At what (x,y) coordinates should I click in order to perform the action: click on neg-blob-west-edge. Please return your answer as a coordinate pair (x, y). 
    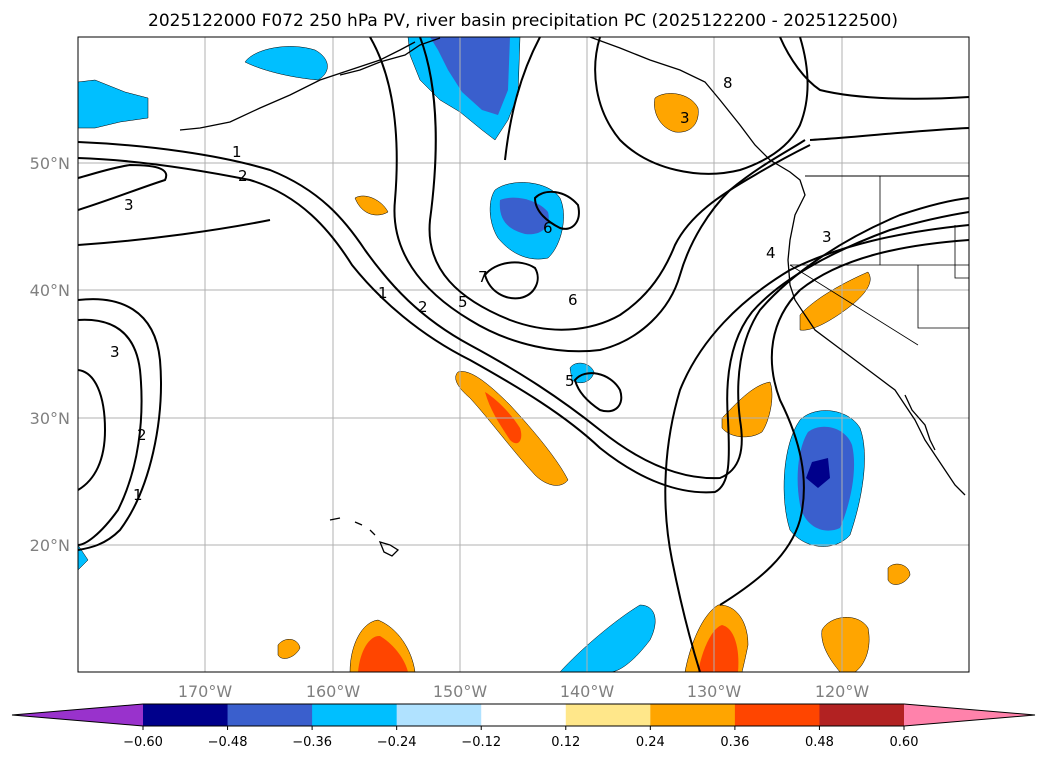
    Looking at the image, I should click on (83, 557).